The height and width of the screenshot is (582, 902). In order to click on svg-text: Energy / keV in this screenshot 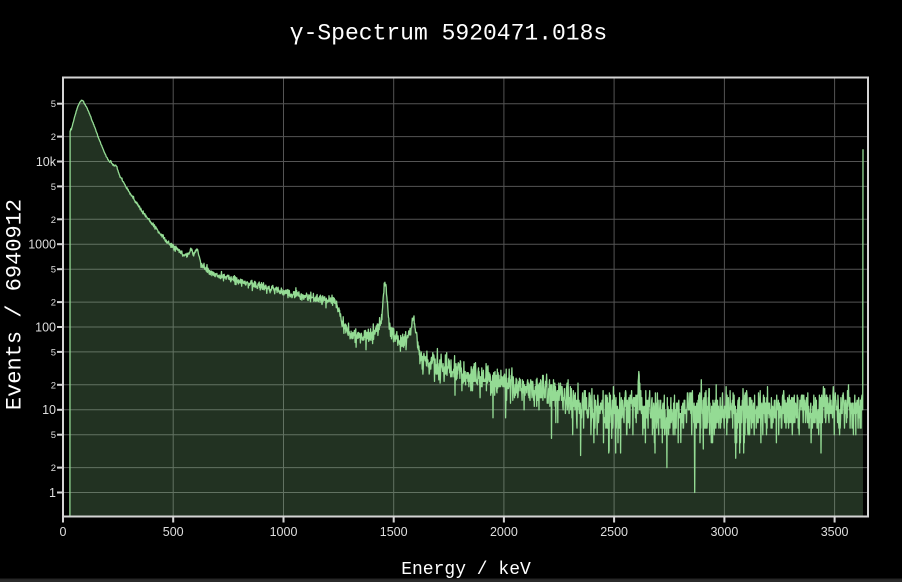, I will do `click(466, 570)`.